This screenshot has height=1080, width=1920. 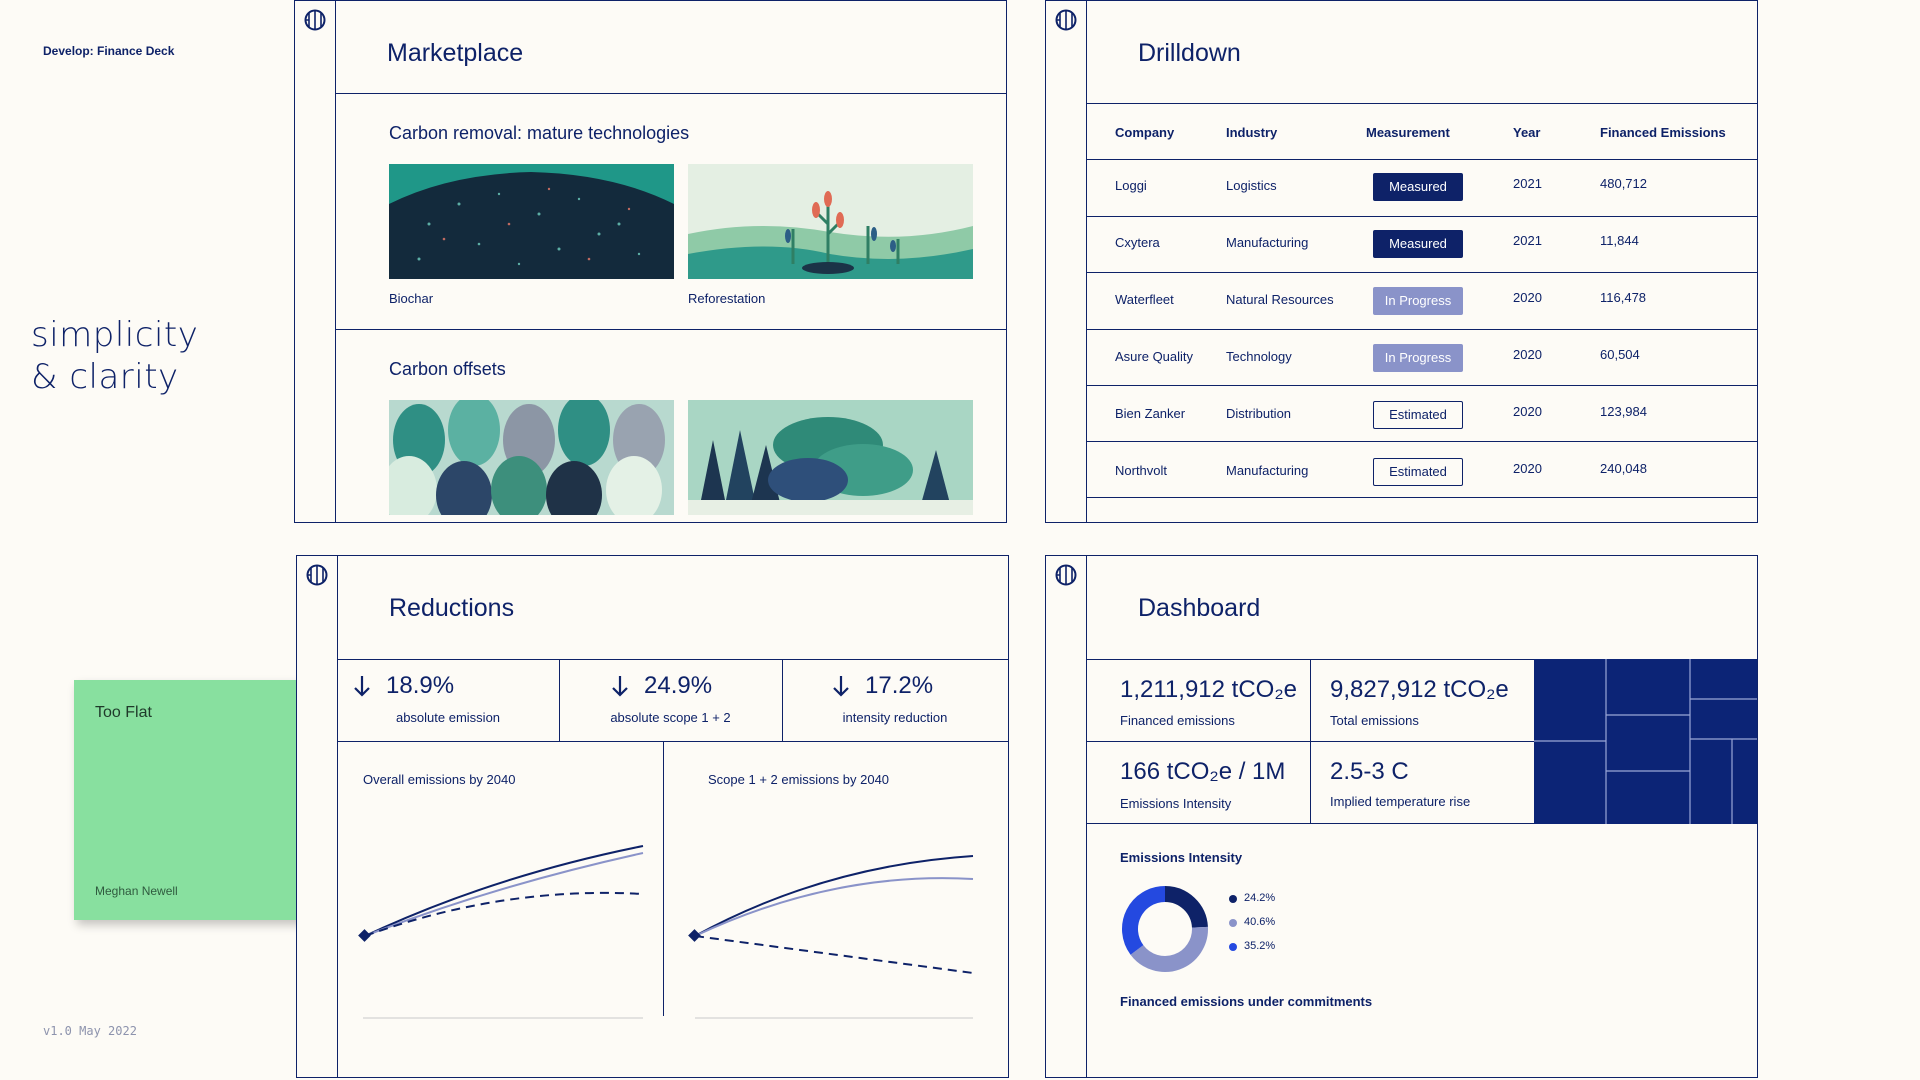 I want to click on section-title: Carbon removal: mature technologies, so click(x=539, y=133).